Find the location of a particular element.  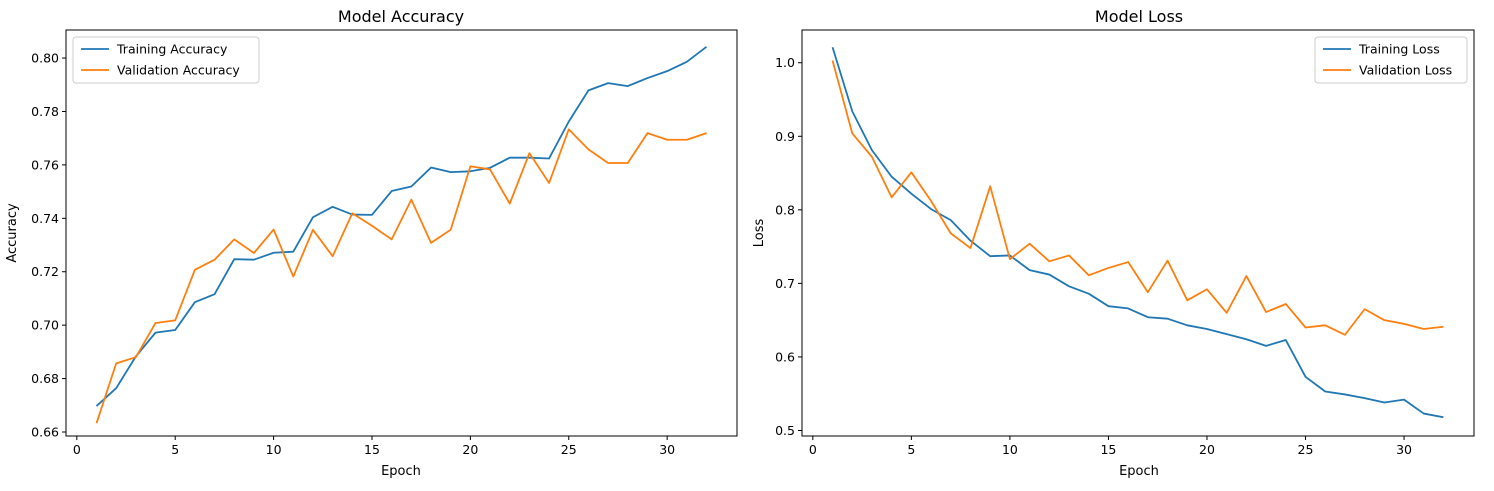

loss-y-tick-label-0: 0.5 is located at coordinates (785, 430).